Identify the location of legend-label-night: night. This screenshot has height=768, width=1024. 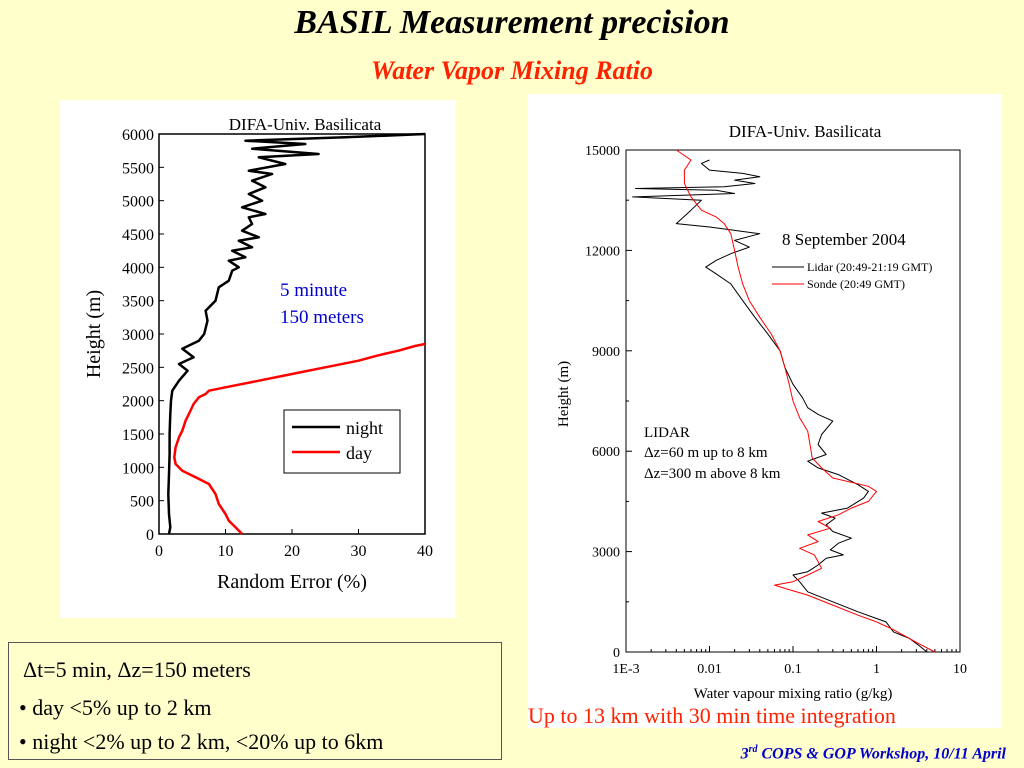
(364, 428).